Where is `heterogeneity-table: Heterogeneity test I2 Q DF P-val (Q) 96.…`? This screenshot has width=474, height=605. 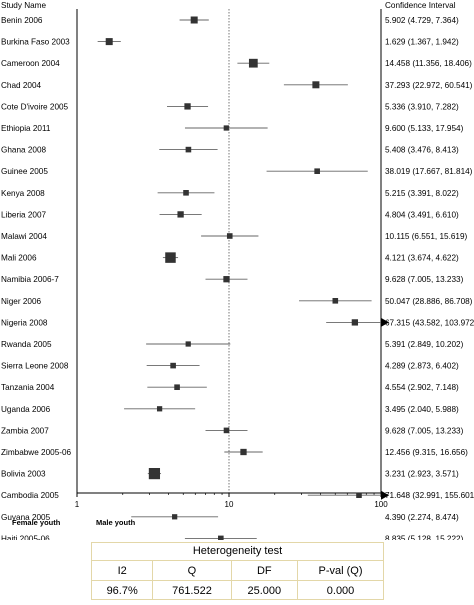
heterogeneity-table: Heterogeneity test I2 Q DF P-val (Q) 96.… is located at coordinates (237, 571).